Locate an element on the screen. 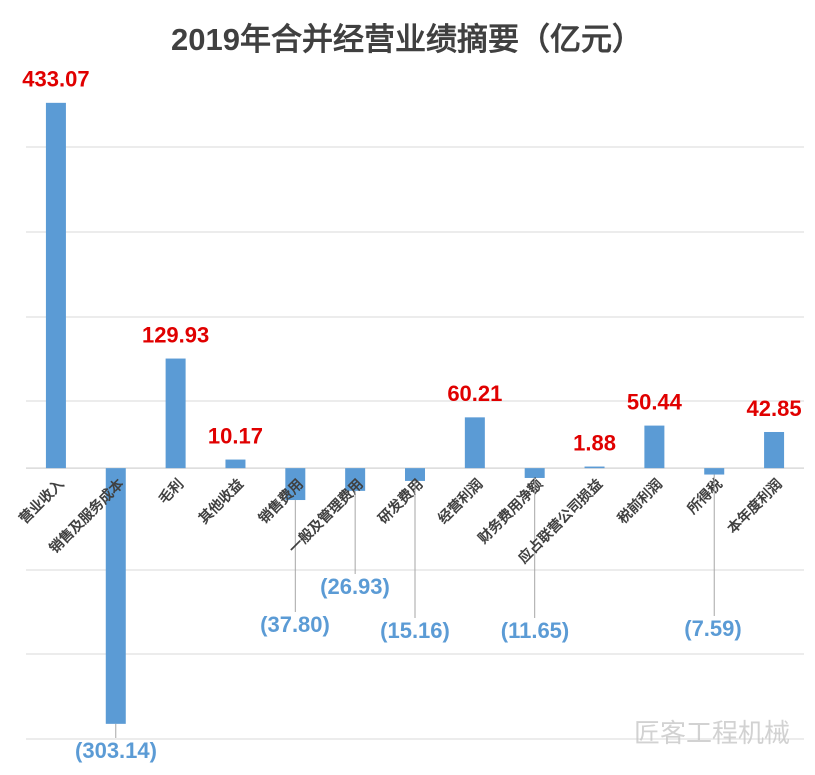 The width and height of the screenshot is (815, 775). x-tick-label: 销售费用 is located at coordinates (280, 501).